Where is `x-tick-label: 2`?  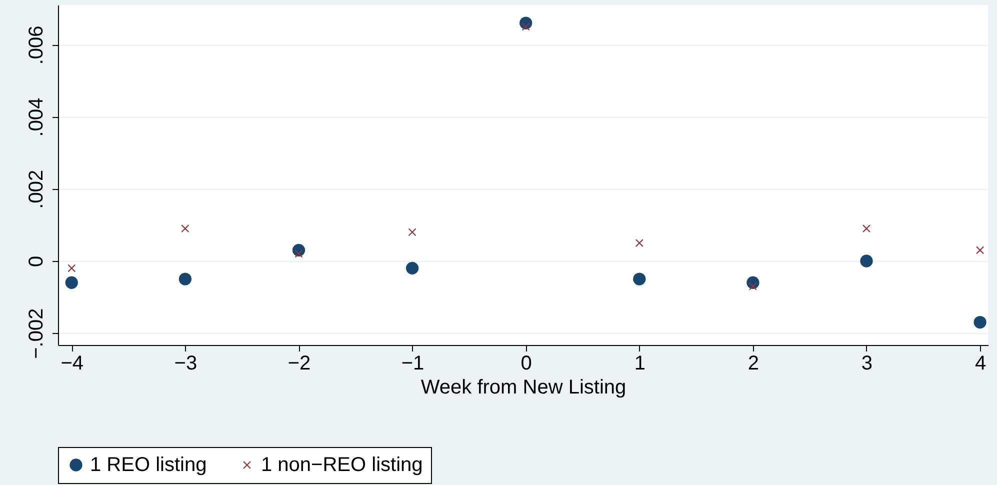
x-tick-label: 2 is located at coordinates (754, 363).